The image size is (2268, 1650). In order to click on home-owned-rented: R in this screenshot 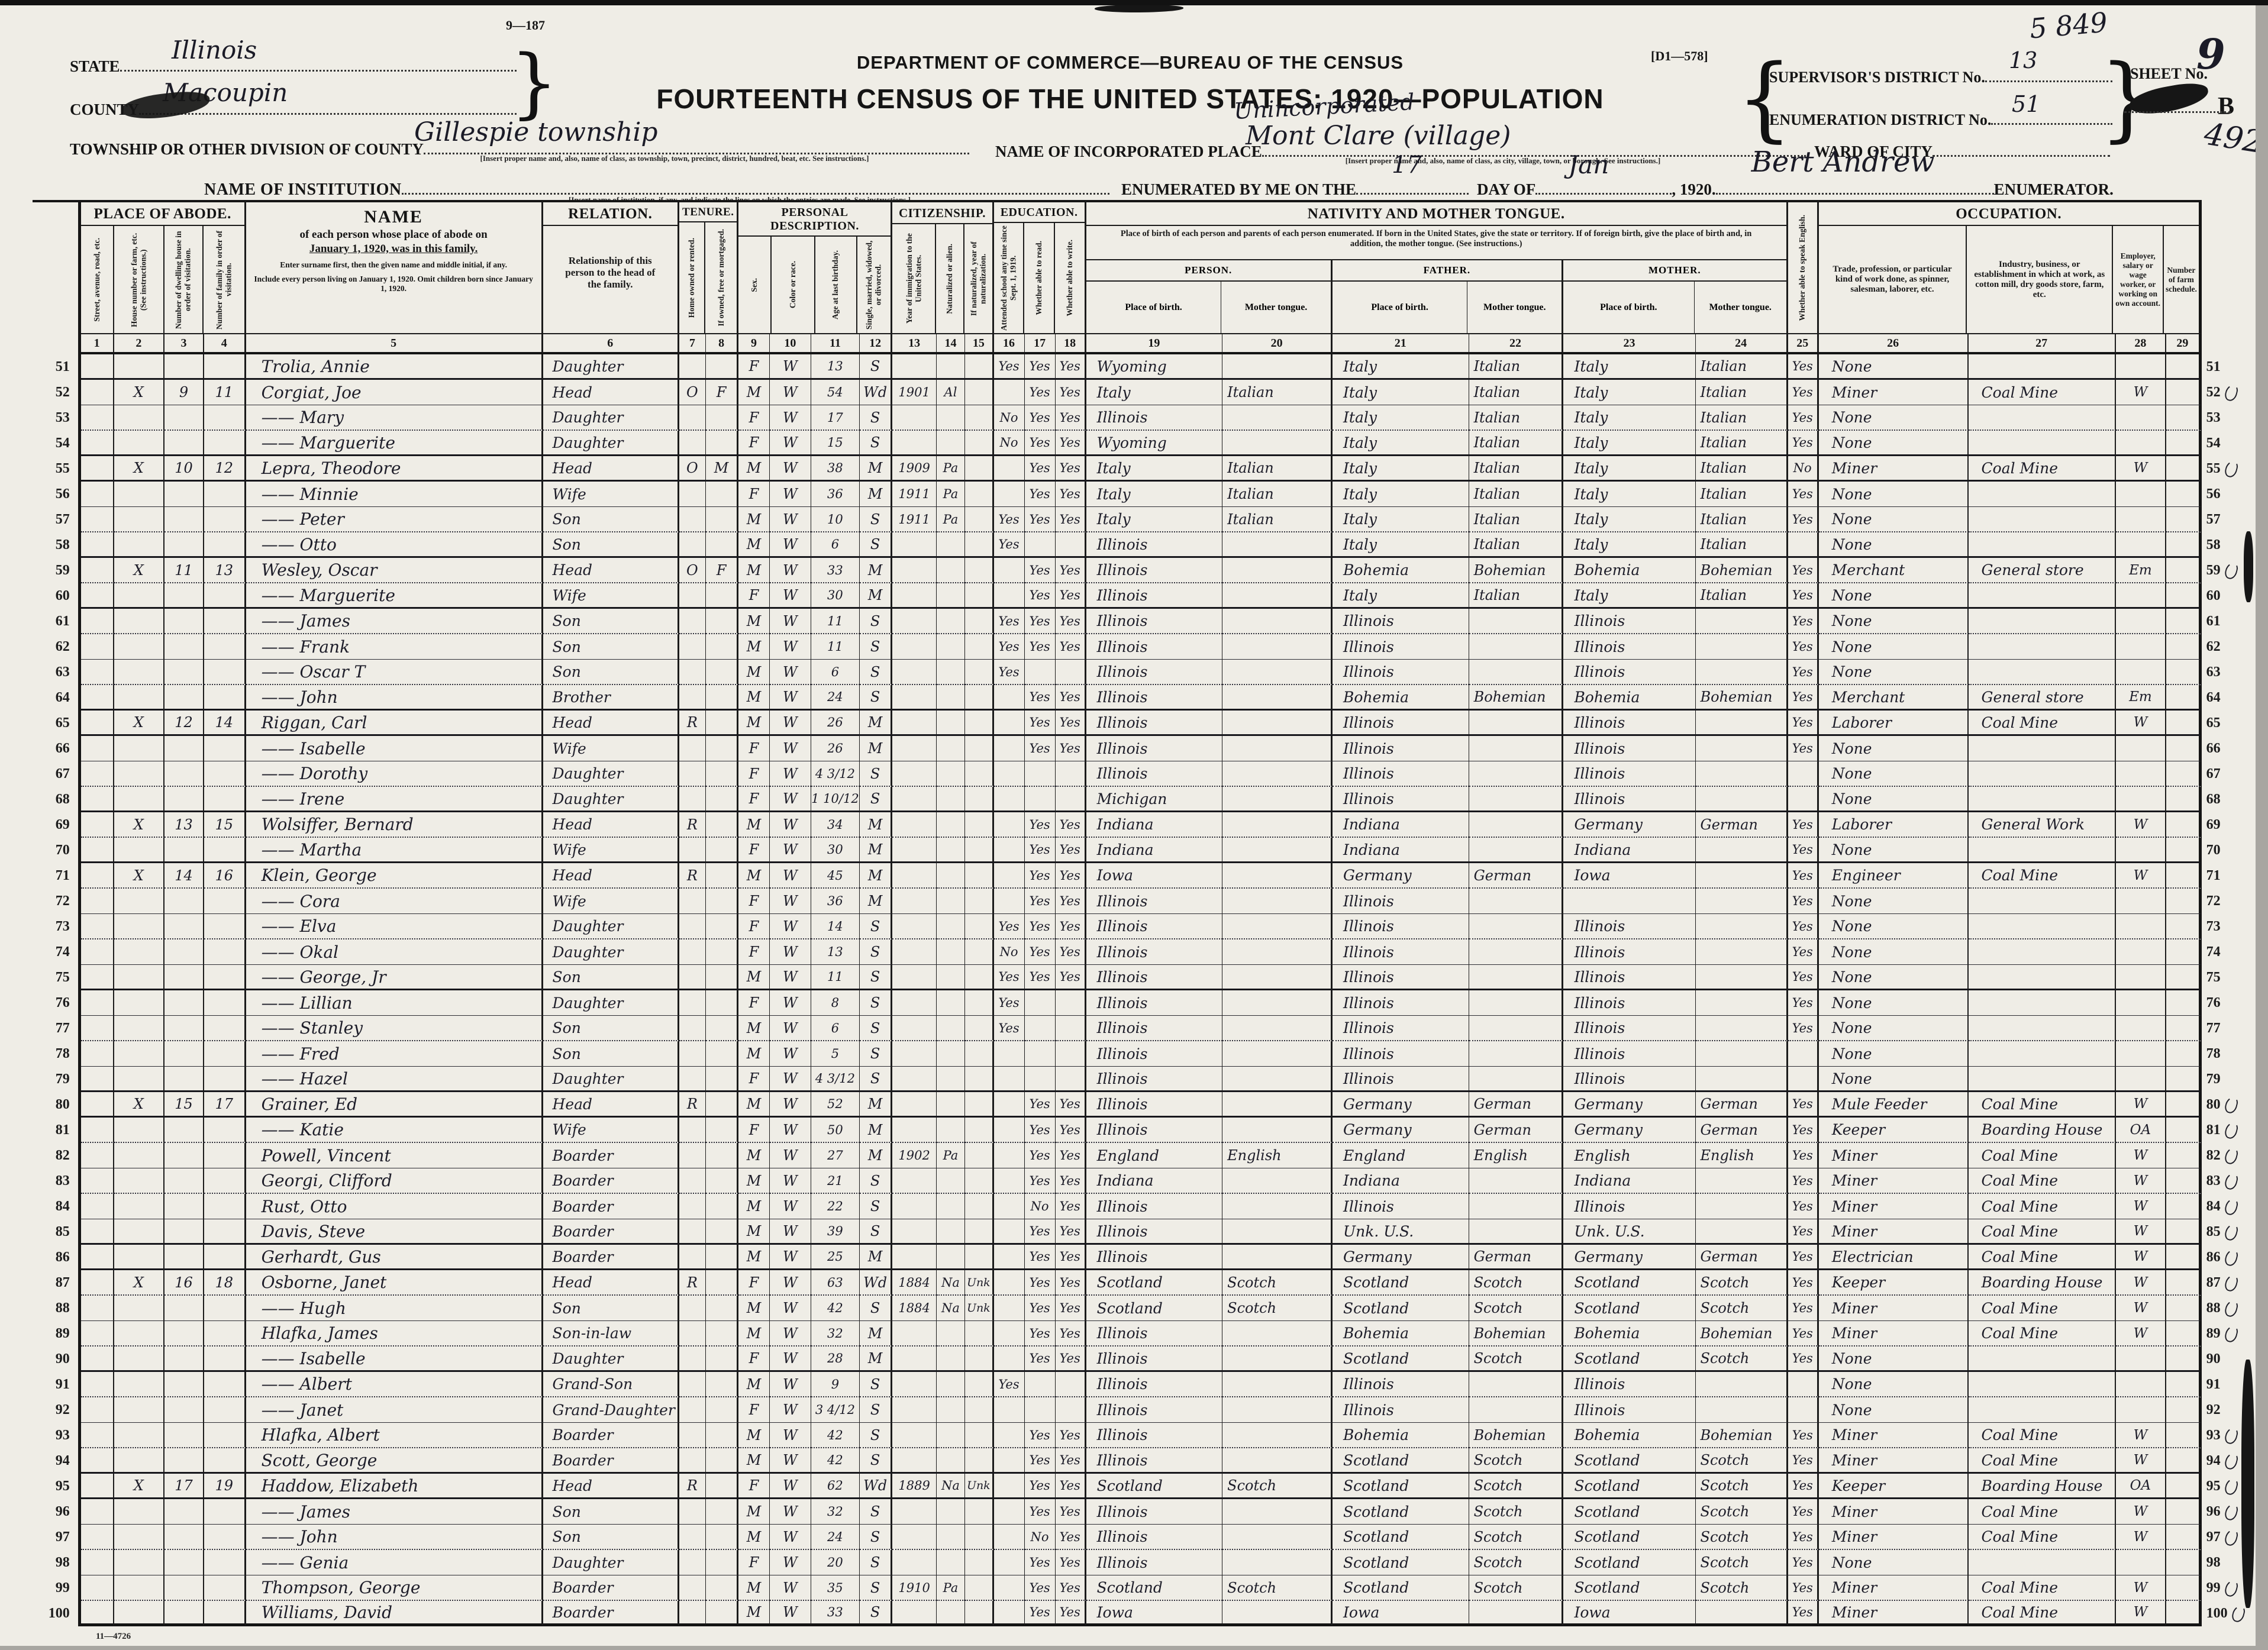, I will do `click(692, 1283)`.